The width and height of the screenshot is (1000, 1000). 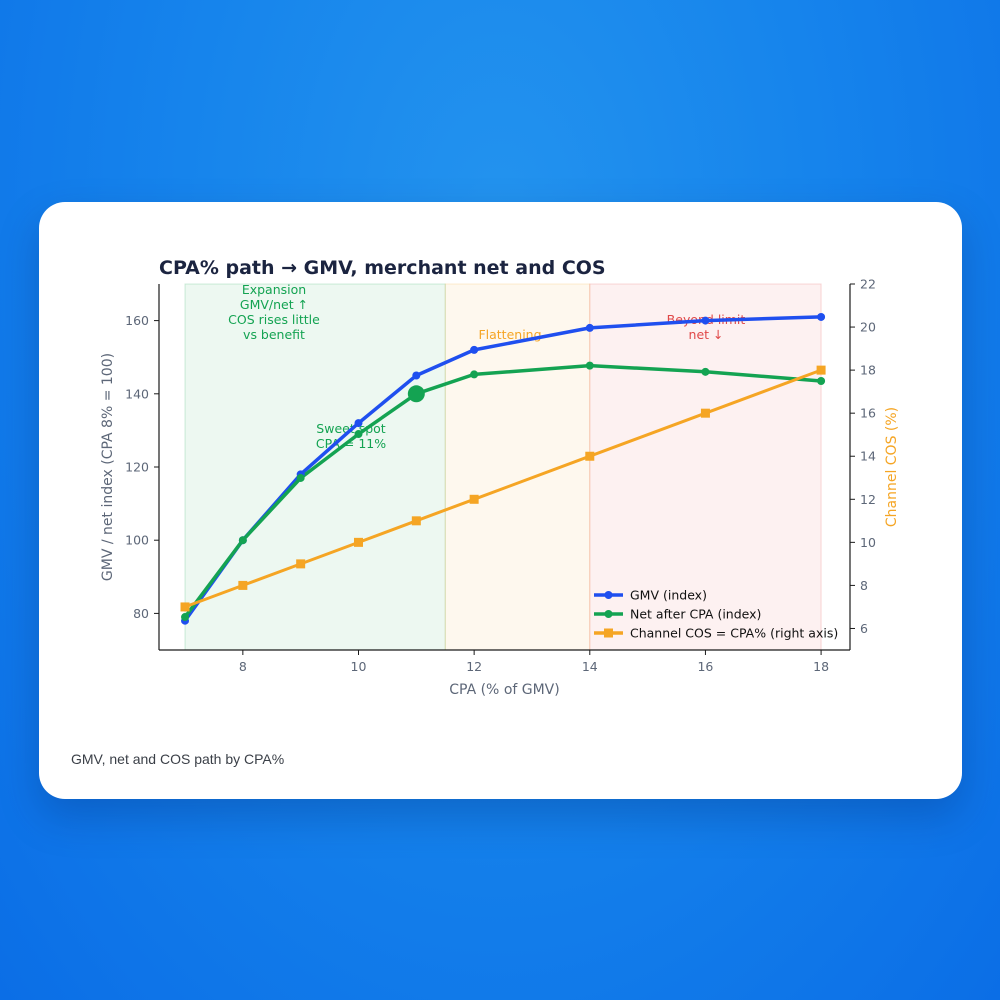 What do you see at coordinates (274, 334) in the screenshot?
I see `annotation-line: vs benefit` at bounding box center [274, 334].